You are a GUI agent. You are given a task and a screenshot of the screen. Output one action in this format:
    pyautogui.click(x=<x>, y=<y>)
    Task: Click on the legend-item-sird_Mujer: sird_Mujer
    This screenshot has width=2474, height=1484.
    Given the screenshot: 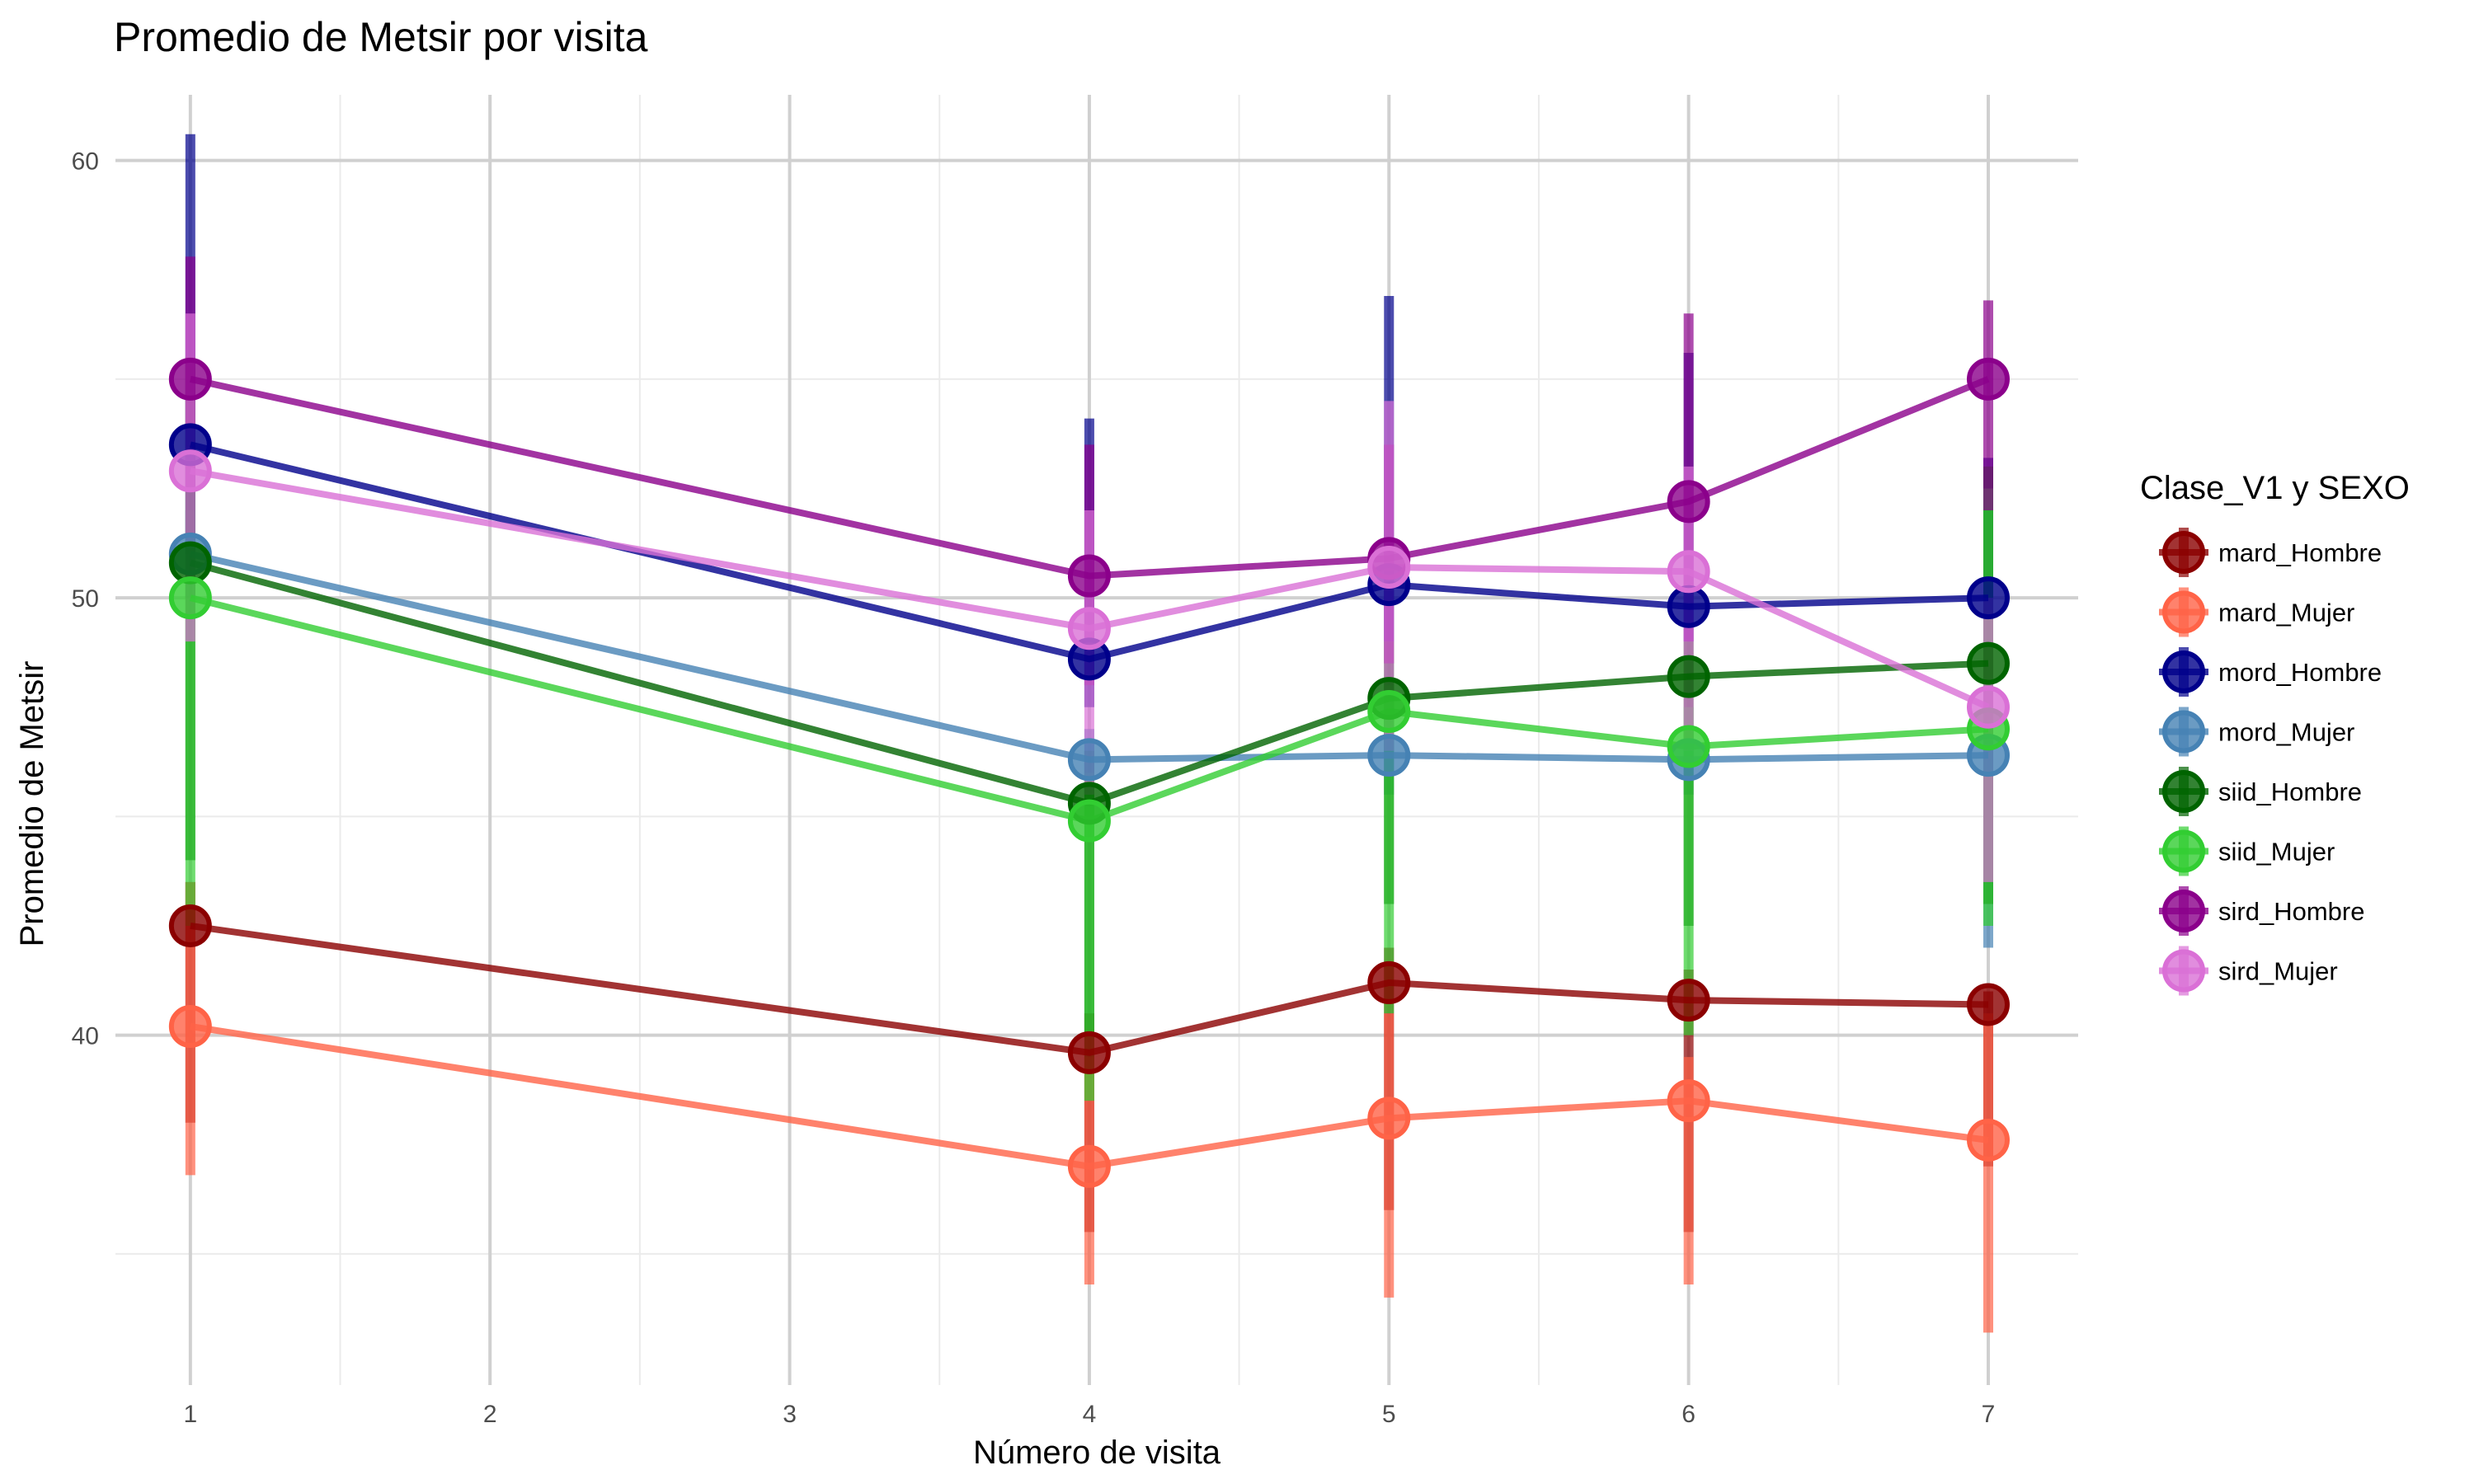 What is the action you would take?
    pyautogui.click(x=2248, y=971)
    